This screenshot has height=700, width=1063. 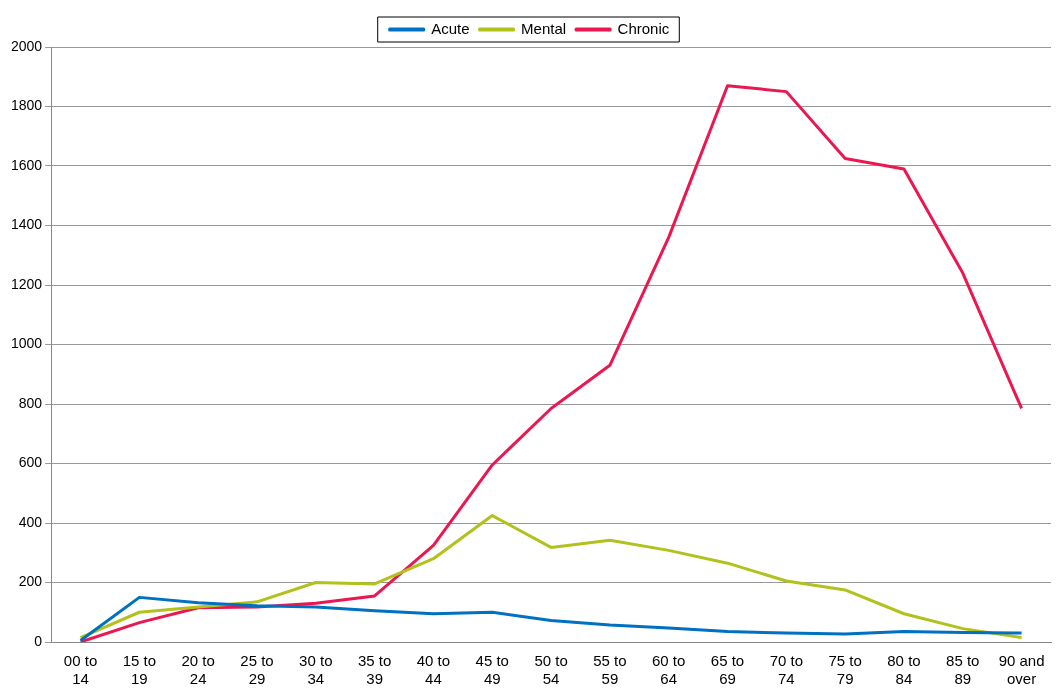 What do you see at coordinates (198, 670) in the screenshot?
I see `x-tick-label: 20 to 24` at bounding box center [198, 670].